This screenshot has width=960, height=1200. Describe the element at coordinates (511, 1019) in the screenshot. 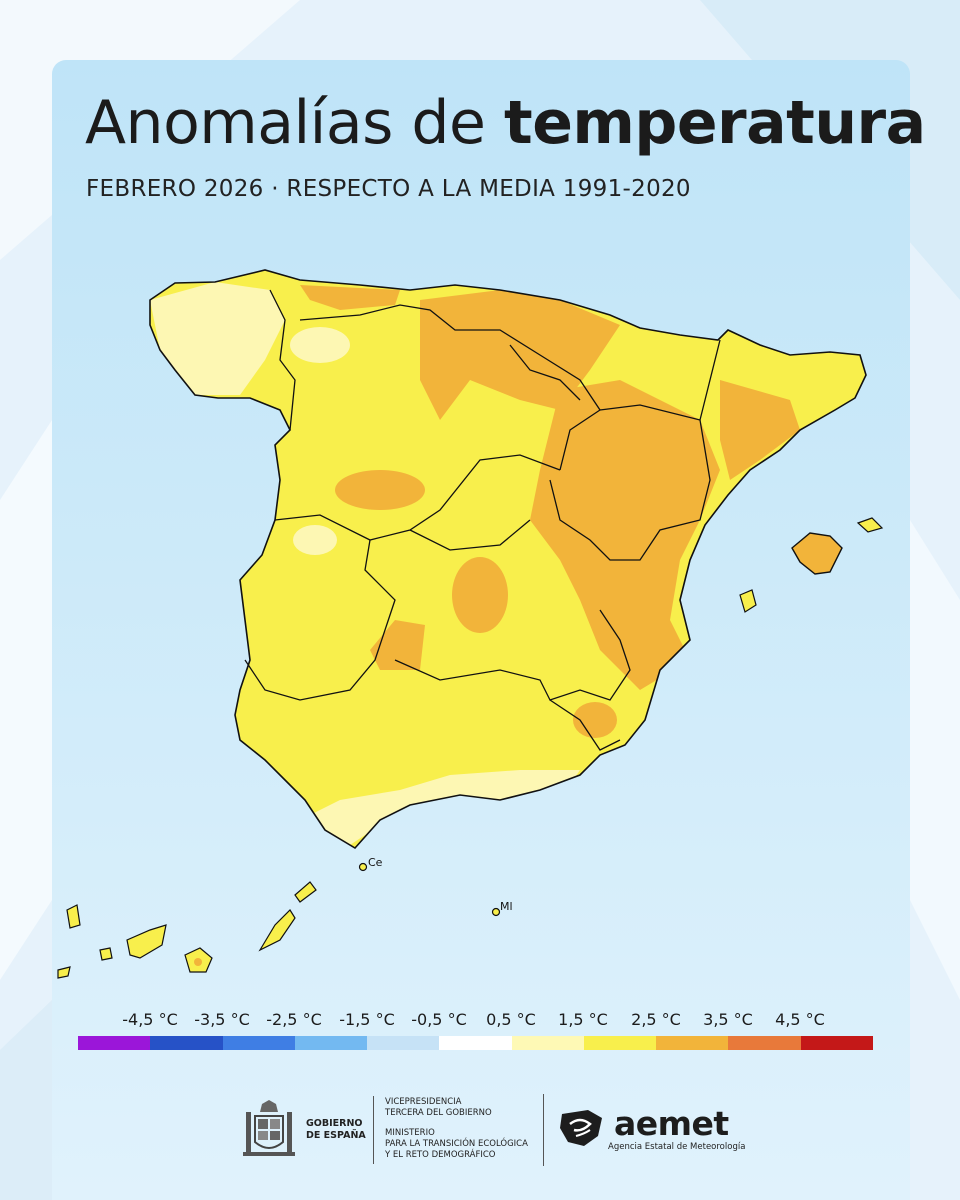

I see `legend-label: 0,5 °C` at that location.